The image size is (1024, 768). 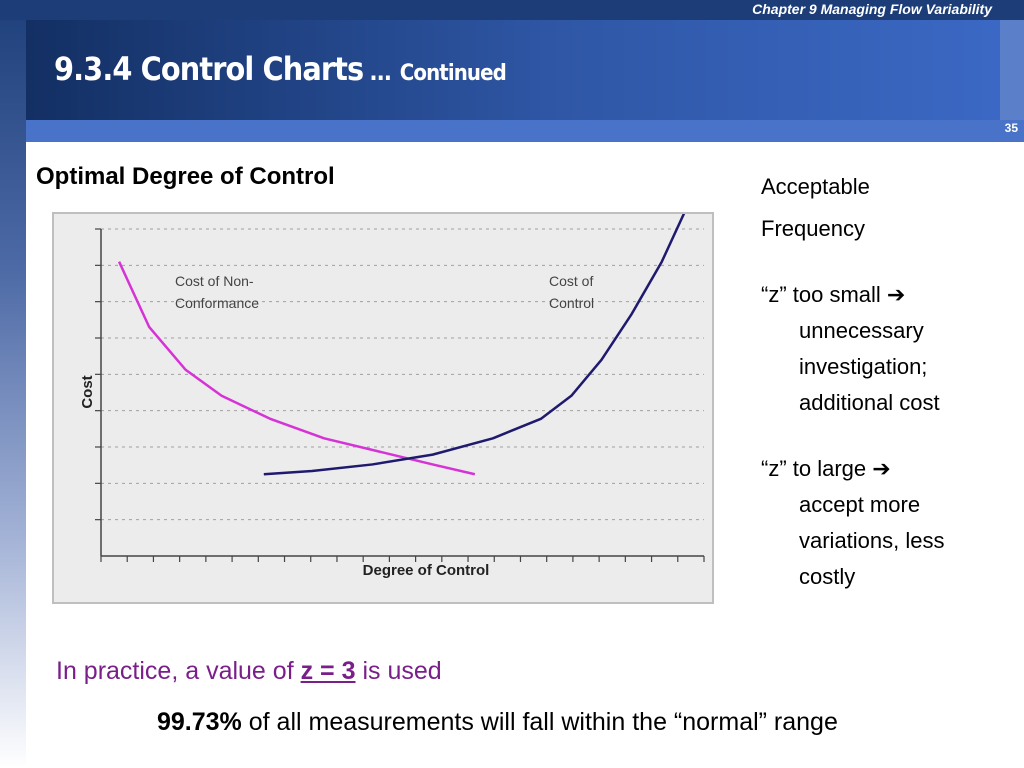 I want to click on note-frequency: Frequency, so click(x=813, y=228).